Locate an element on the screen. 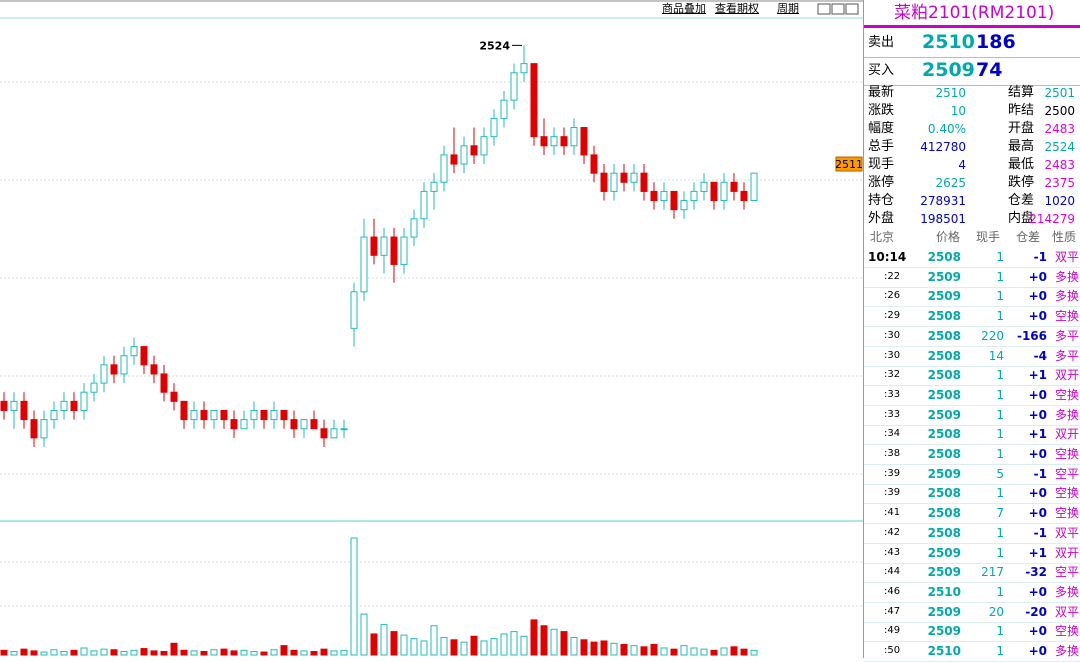 This screenshot has height=662, width=1080. stat-value: 2524 is located at coordinates (1059, 147).